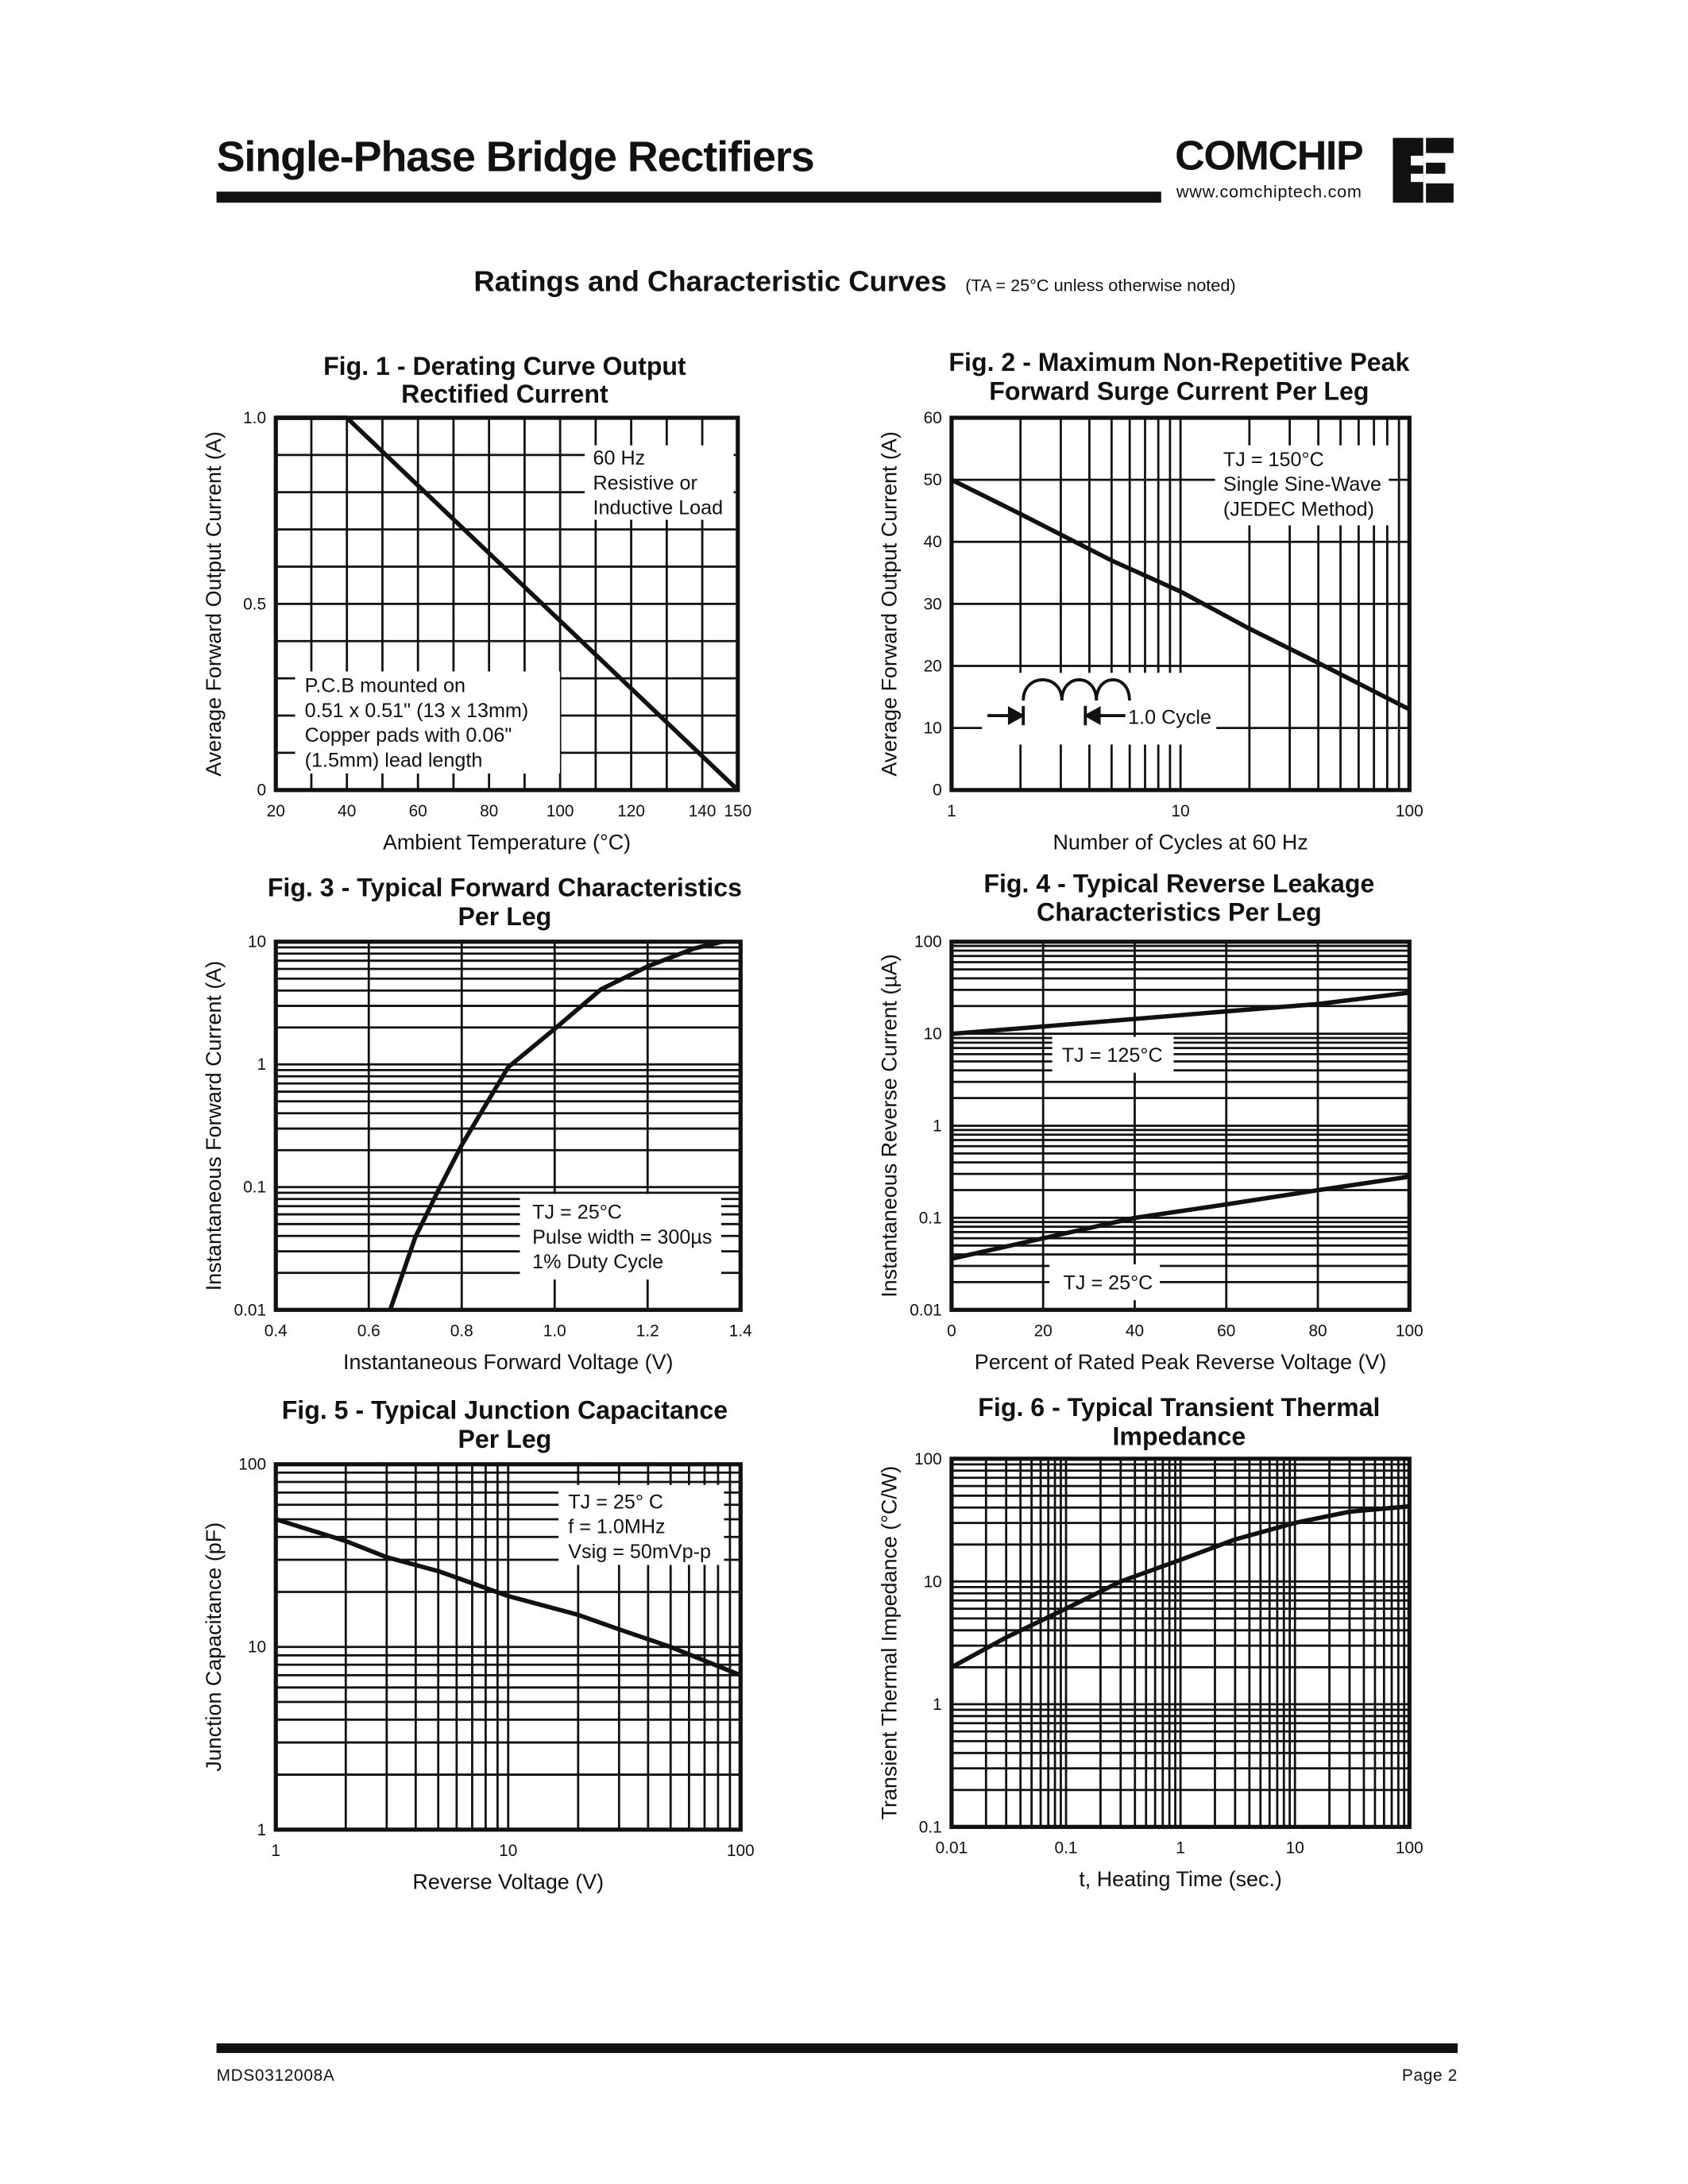  Describe the element at coordinates (507, 842) in the screenshot. I see `x-axis-label: Ambient Temperature (°C)` at that location.